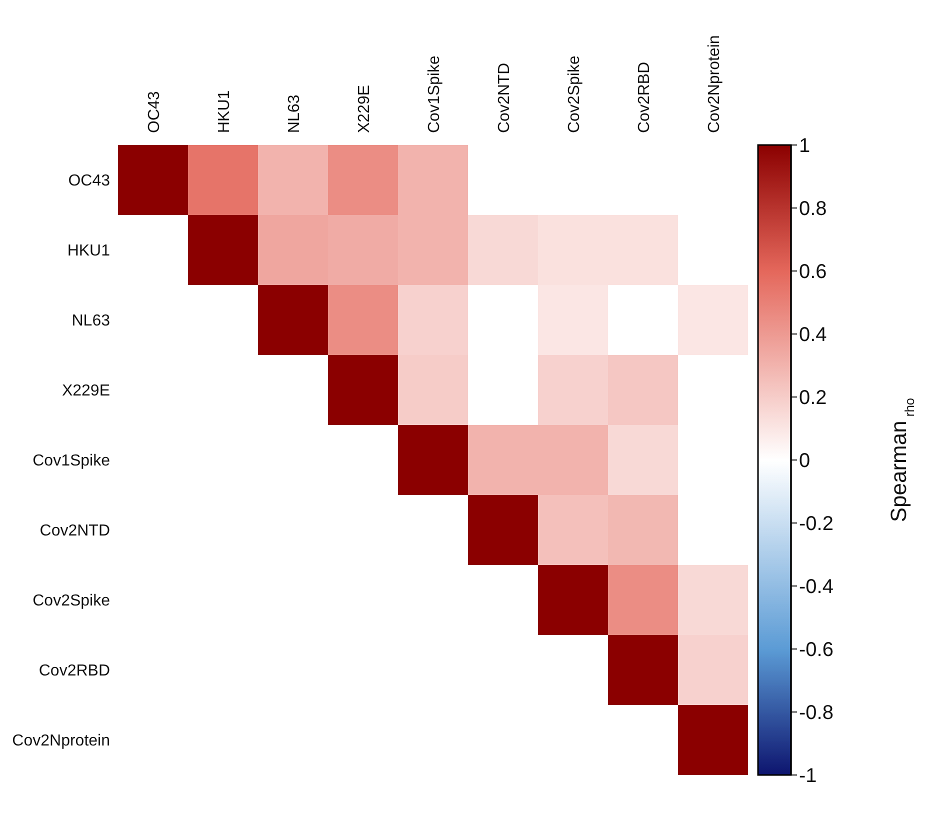 Image resolution: width=934 pixels, height=830 pixels. Describe the element at coordinates (816, 587) in the screenshot. I see `color-bar-label: -0.4` at that location.